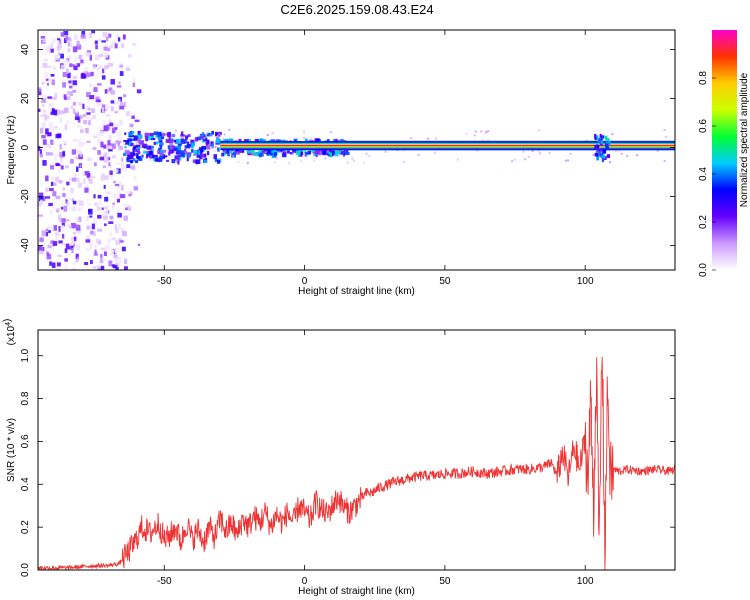 The height and width of the screenshot is (600, 750). What do you see at coordinates (445, 581) in the screenshot?
I see `x-tick-label: 50` at bounding box center [445, 581].